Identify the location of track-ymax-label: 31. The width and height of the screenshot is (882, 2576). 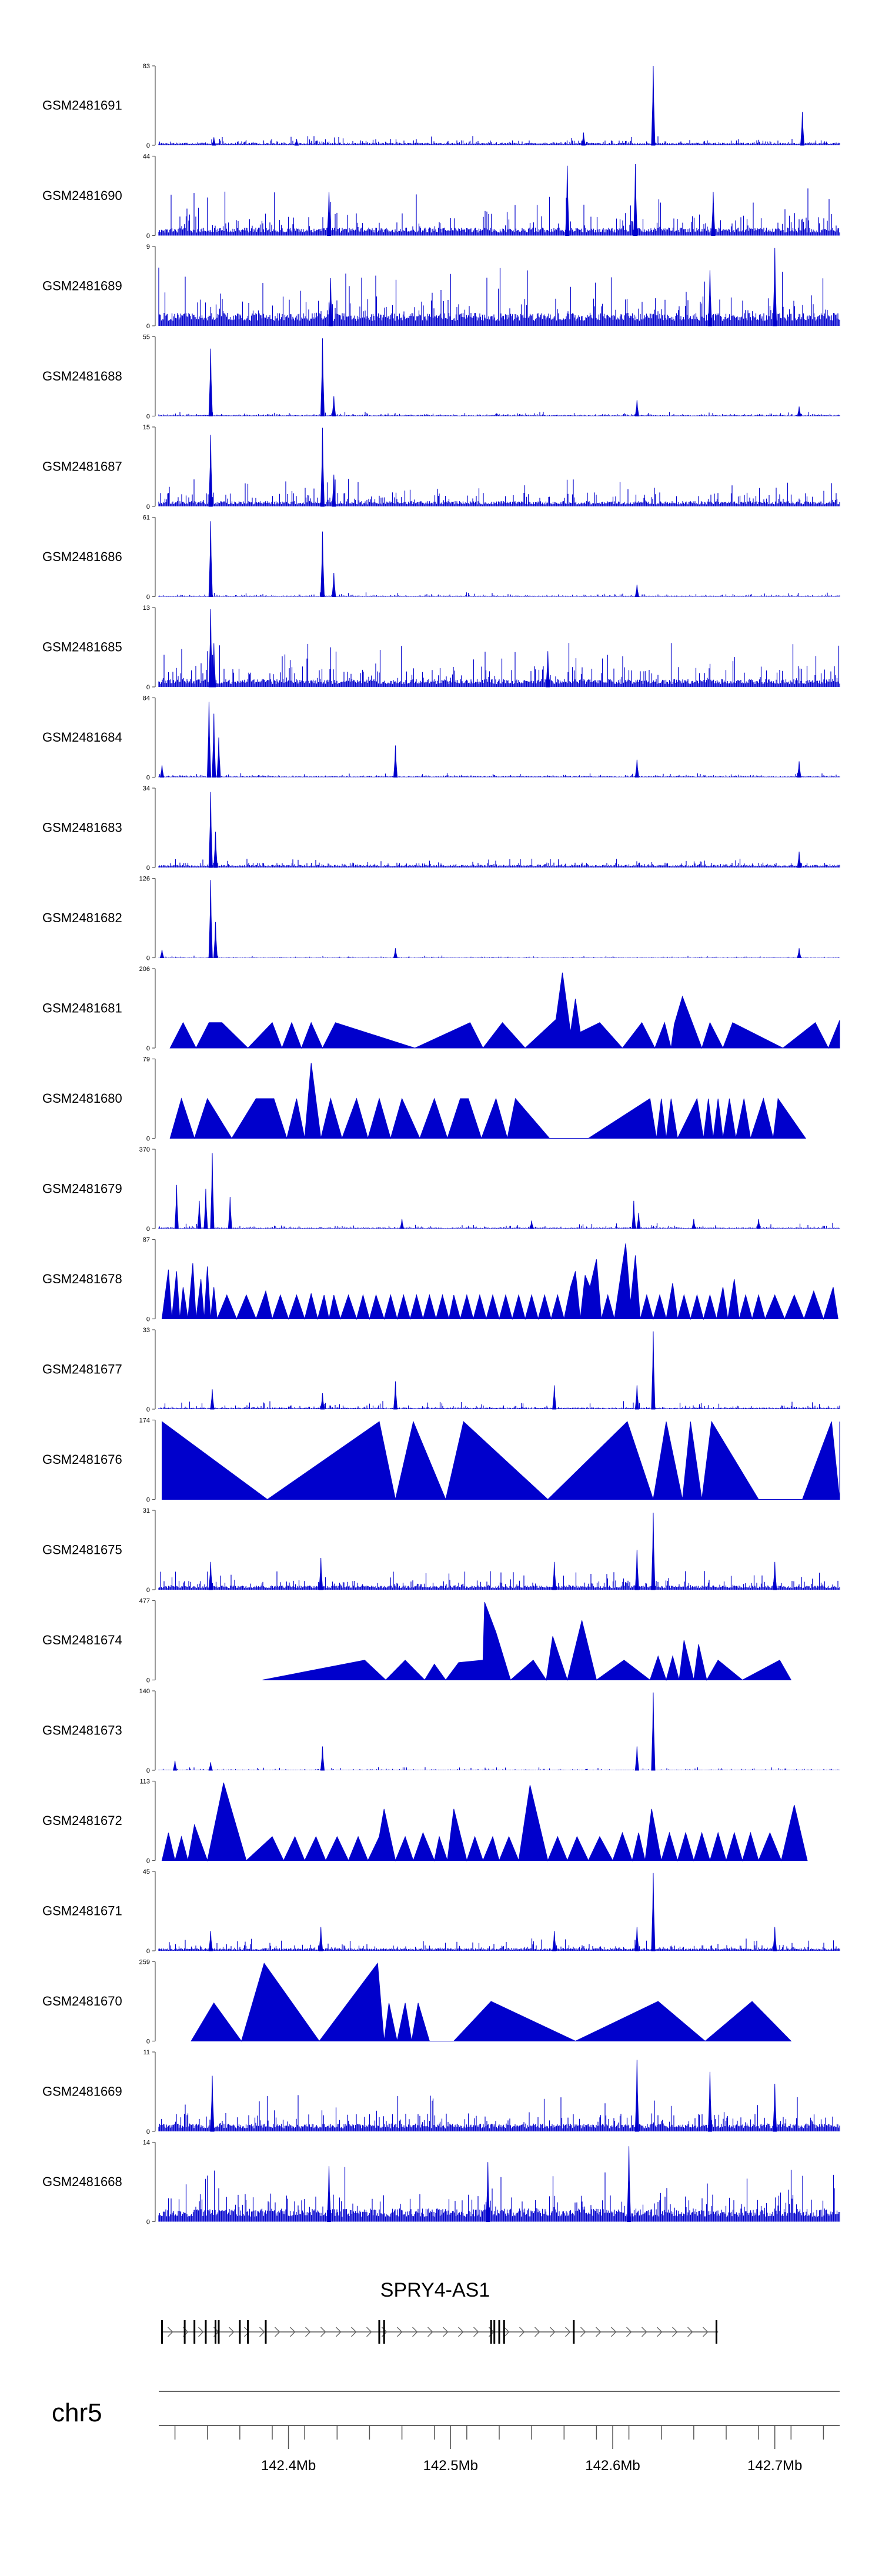
(146, 1510).